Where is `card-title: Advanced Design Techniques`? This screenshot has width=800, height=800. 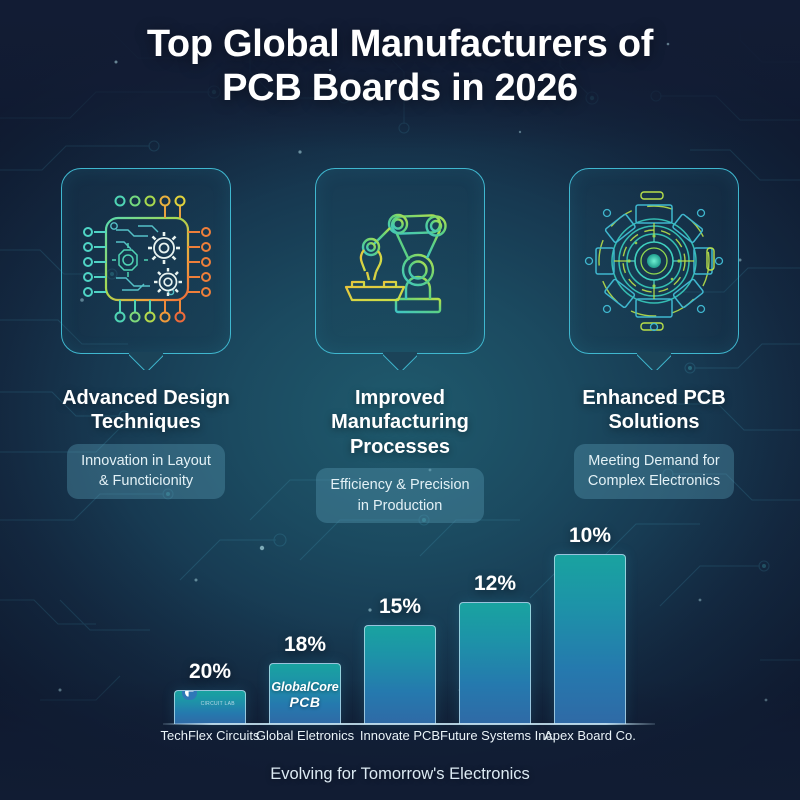 card-title: Advanced Design Techniques is located at coordinates (146, 410).